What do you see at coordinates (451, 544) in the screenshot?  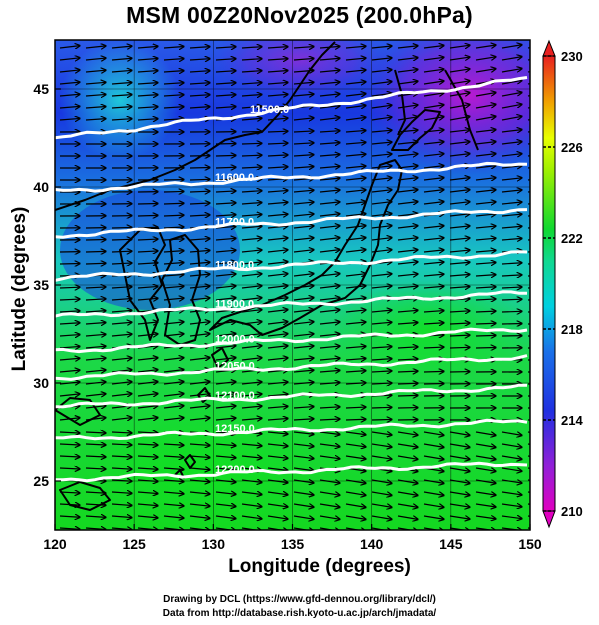 I see `x-tick-label: 145` at bounding box center [451, 544].